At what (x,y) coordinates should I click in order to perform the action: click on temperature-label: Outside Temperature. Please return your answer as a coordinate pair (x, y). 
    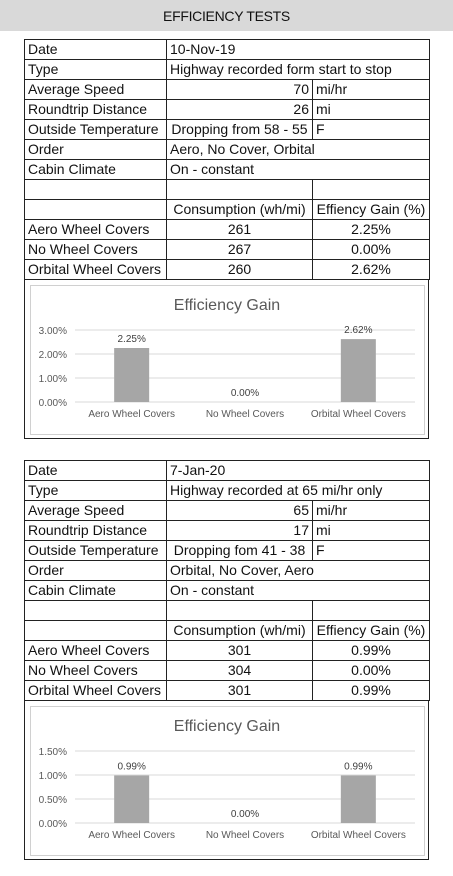
    Looking at the image, I should click on (95, 550).